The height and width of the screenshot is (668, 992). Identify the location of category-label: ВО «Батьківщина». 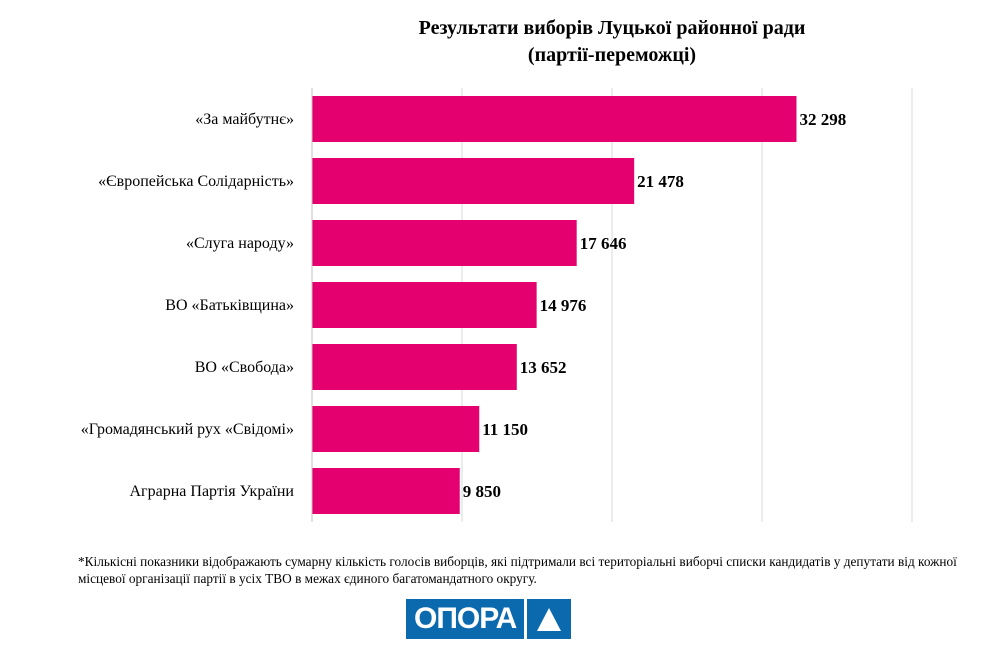
(229, 305).